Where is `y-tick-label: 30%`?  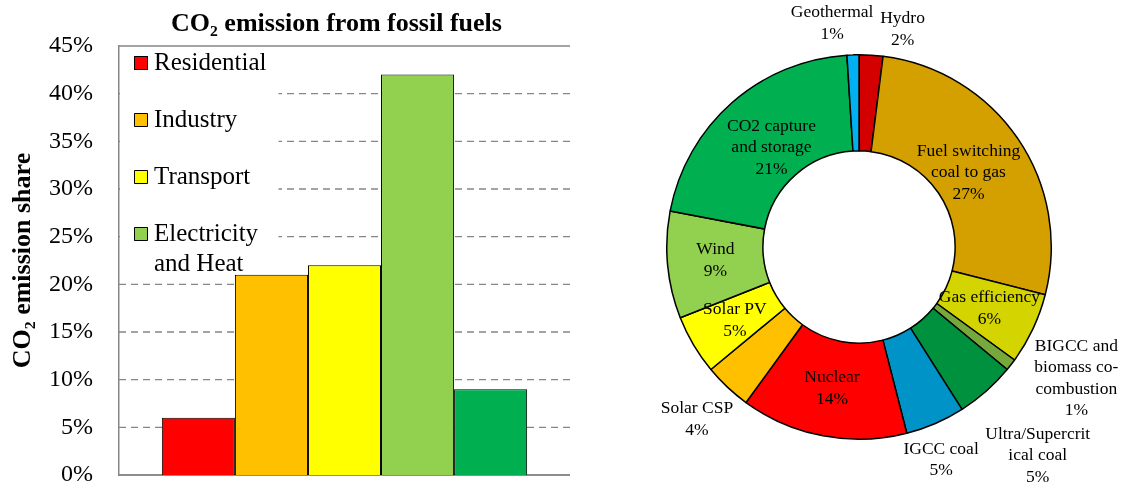
y-tick-label: 30% is located at coordinates (71, 187).